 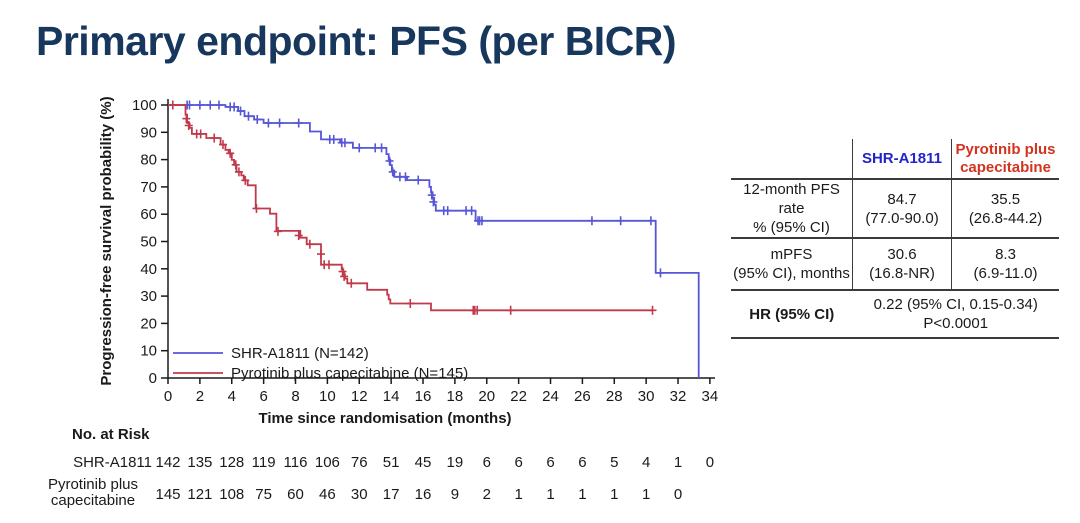 I want to click on results-header-empty, so click(x=792, y=159).